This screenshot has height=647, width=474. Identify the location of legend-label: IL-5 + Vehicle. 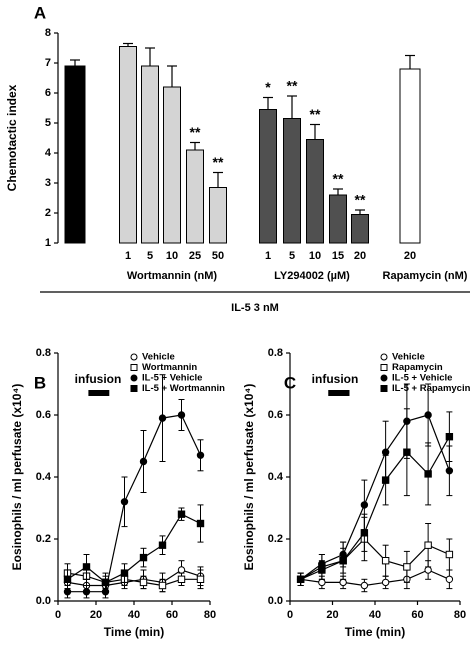
(422, 378).